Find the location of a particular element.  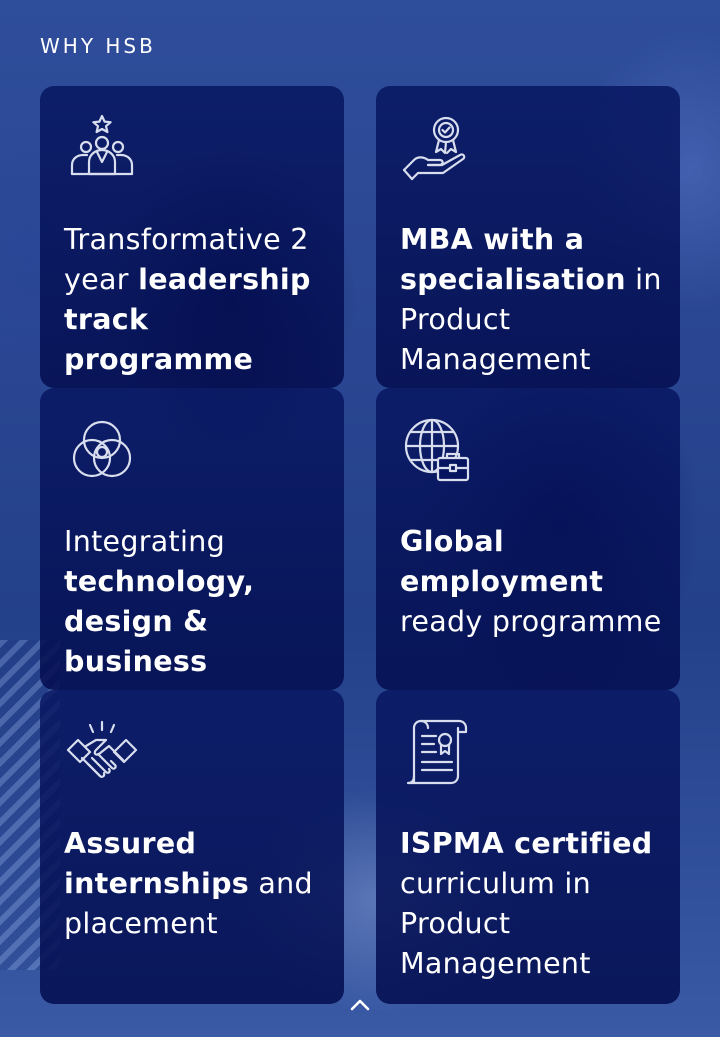

card-text-bold: ISPMA certified is located at coordinates (526, 843).